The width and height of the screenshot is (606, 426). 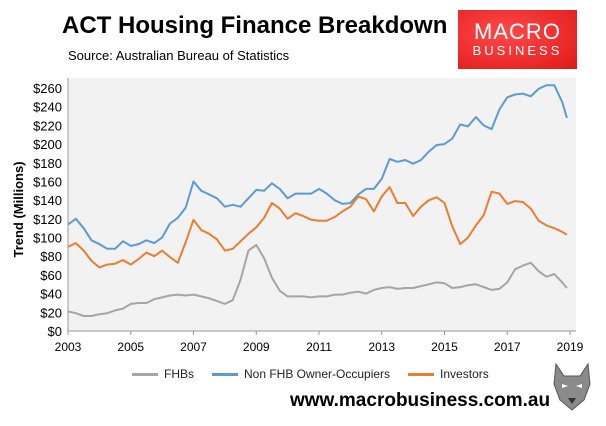 I want to click on x-tick-label: 2019, so click(x=570, y=347).